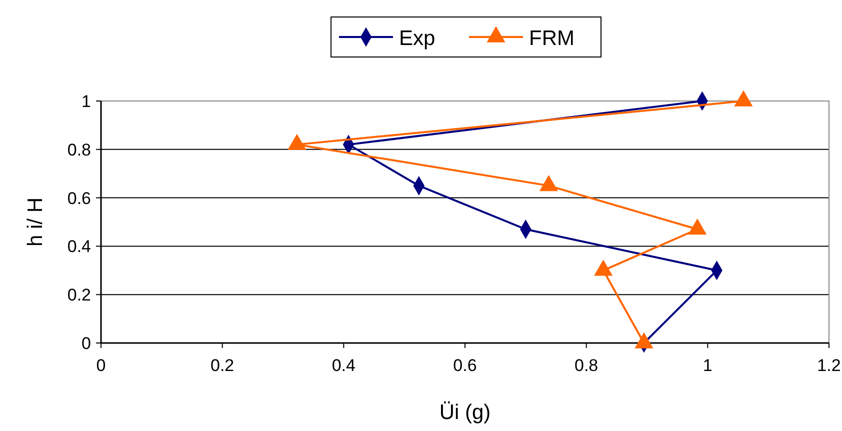 This screenshot has height=431, width=842. I want to click on legend-label: FRM, so click(551, 38).